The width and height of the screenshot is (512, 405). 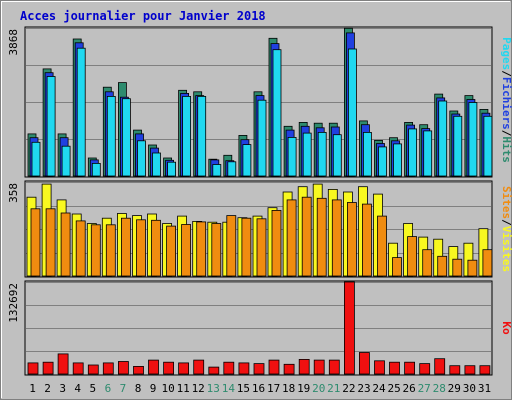 What do you see at coordinates (229, 388) in the screenshot?
I see `x-tick-label-day-14: 14` at bounding box center [229, 388].